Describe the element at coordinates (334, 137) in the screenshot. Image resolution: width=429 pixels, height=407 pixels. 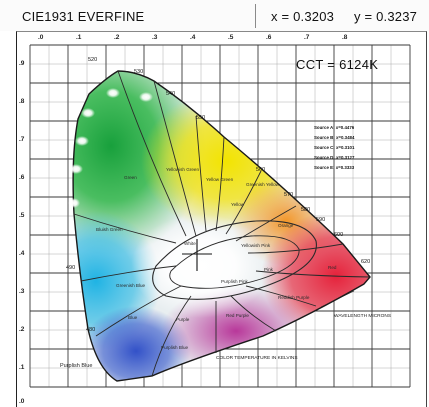
I see `source-legend-item: Source B: x=0.3484` at that location.